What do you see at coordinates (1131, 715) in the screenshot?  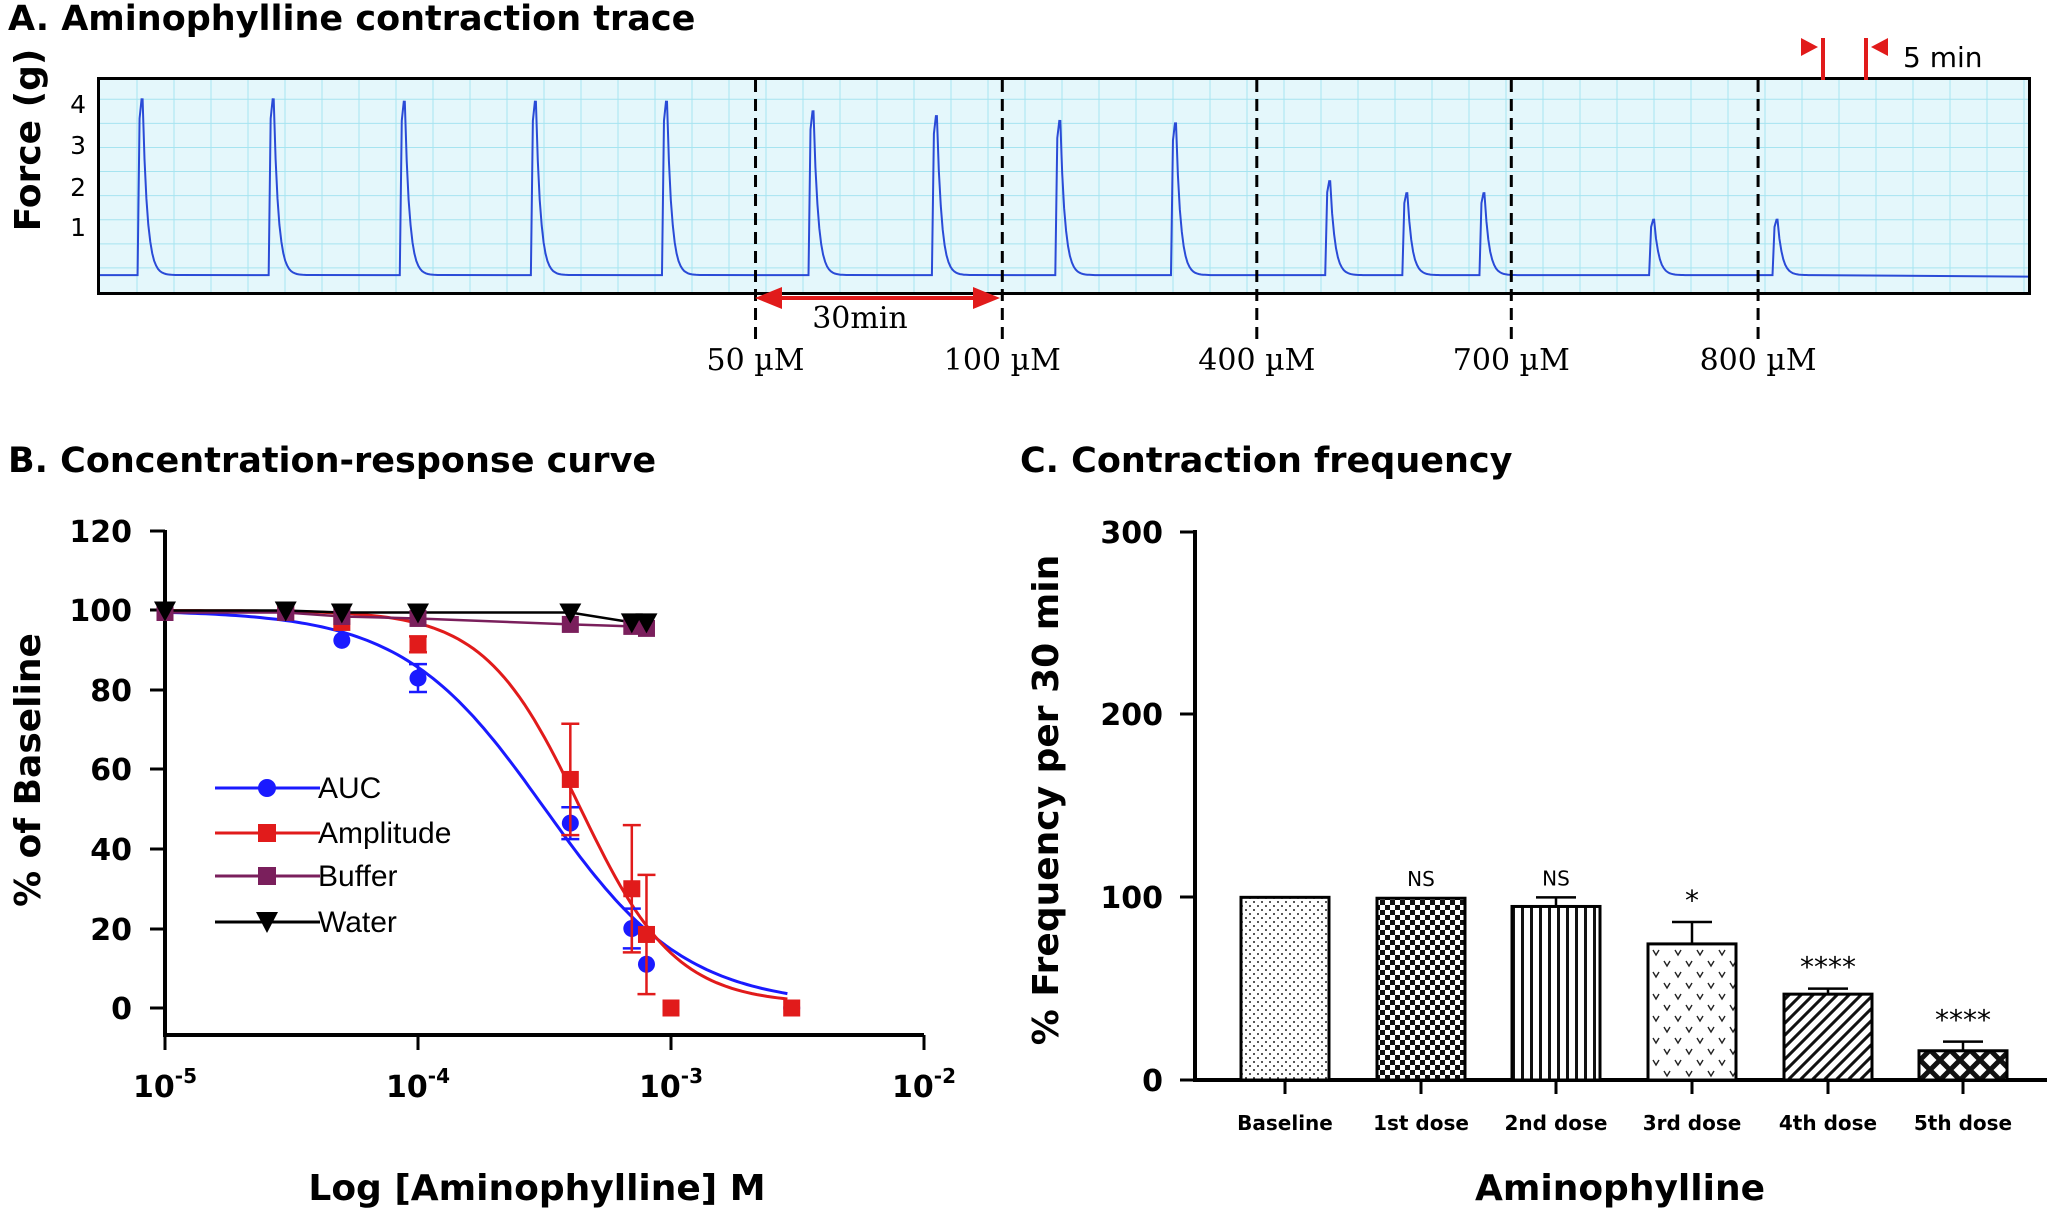 I see `c-y-tick-label-200: 200` at bounding box center [1131, 715].